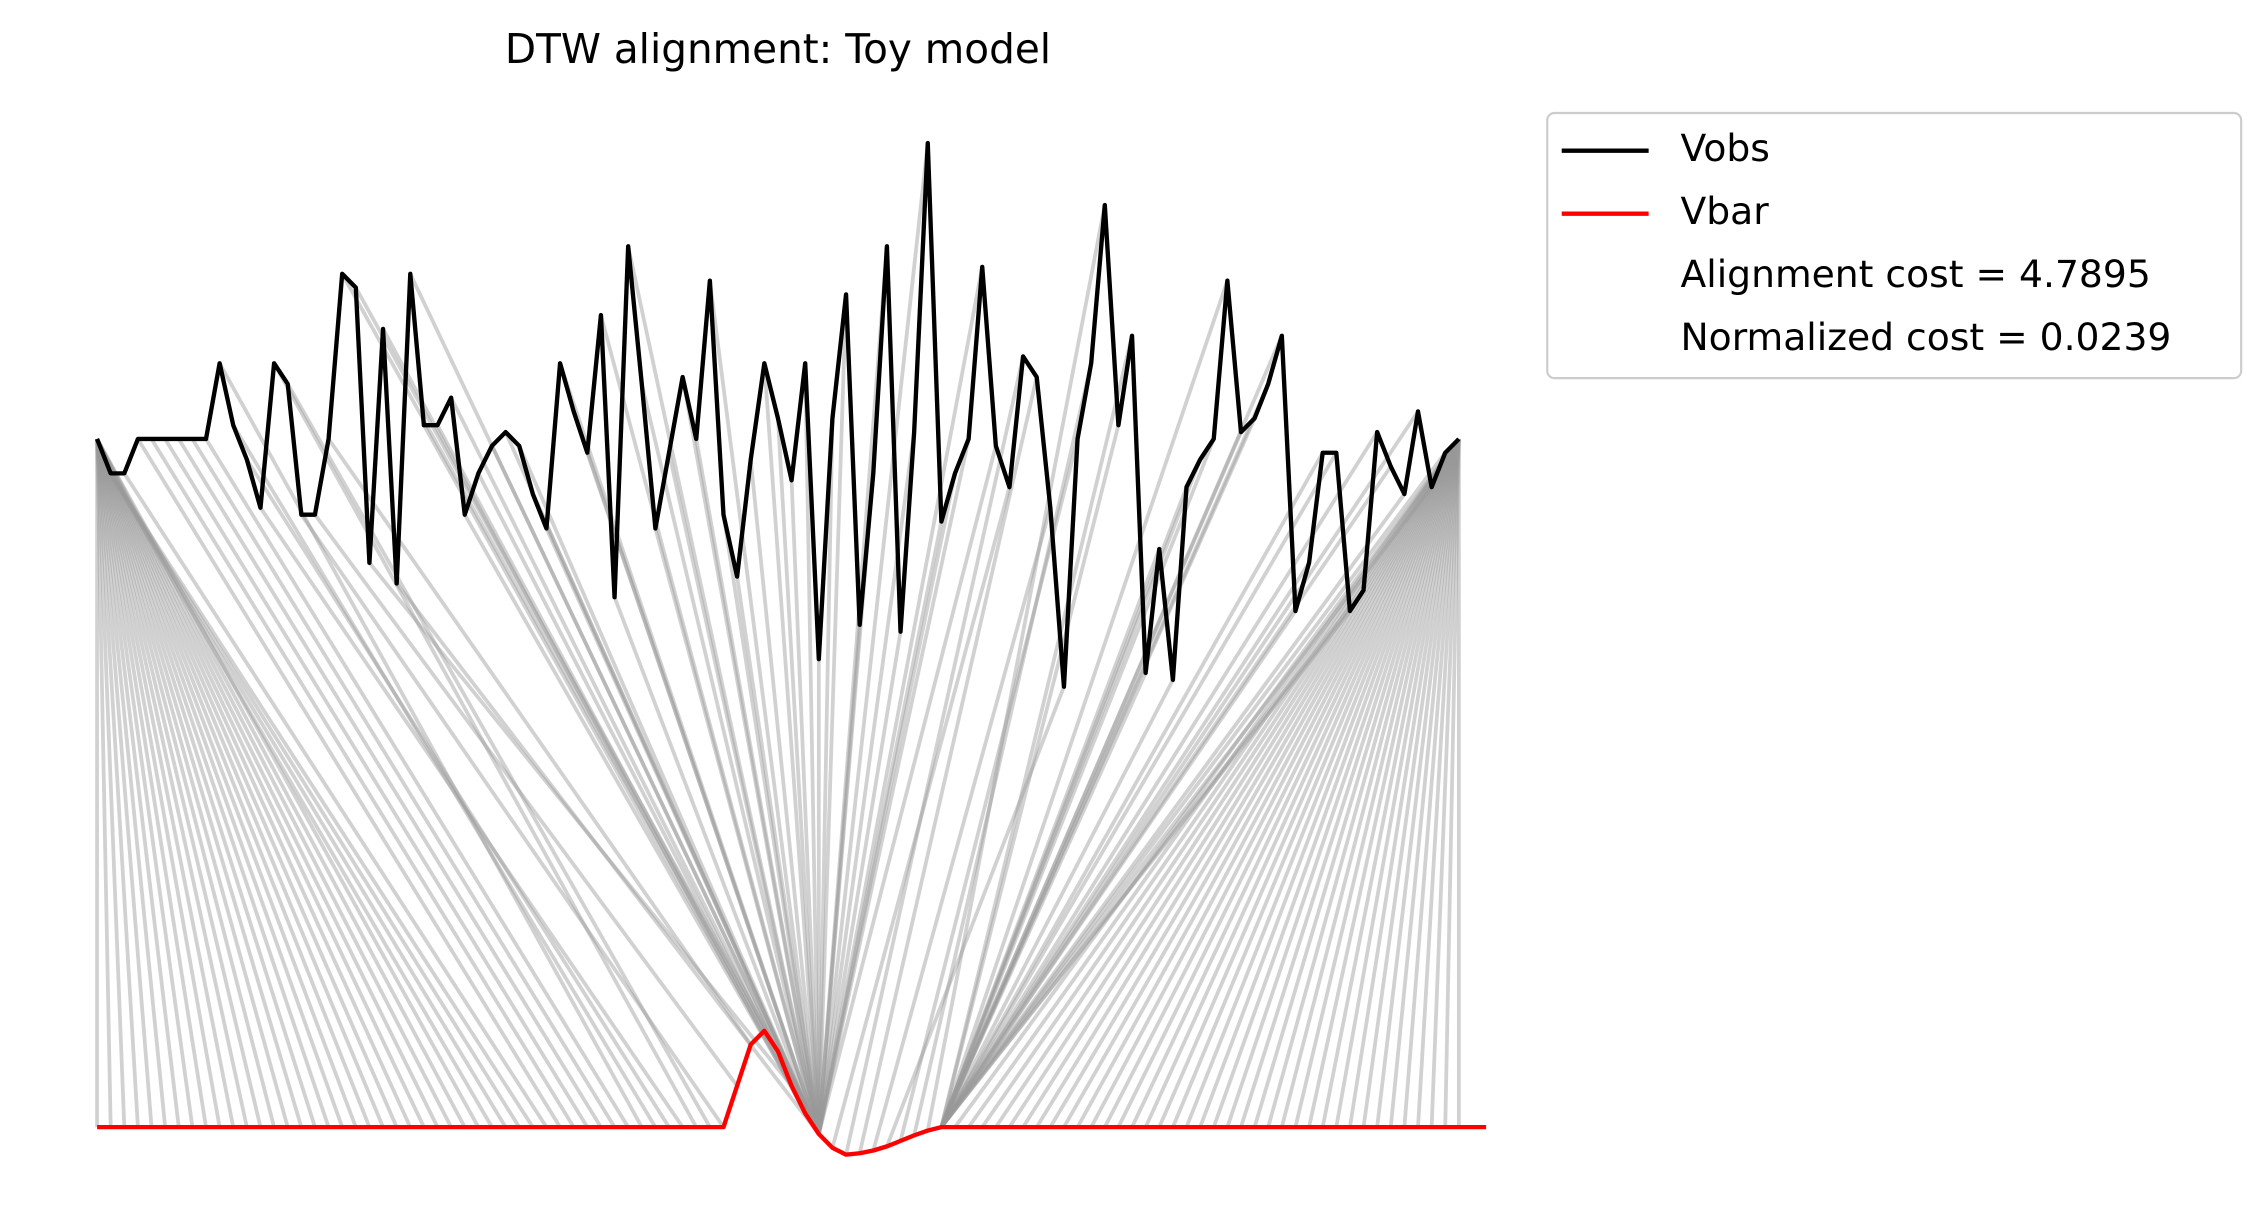 Image resolution: width=2260 pixels, height=1231 pixels. What do you see at coordinates (1725, 148) in the screenshot?
I see `legend-label: Vobs` at bounding box center [1725, 148].